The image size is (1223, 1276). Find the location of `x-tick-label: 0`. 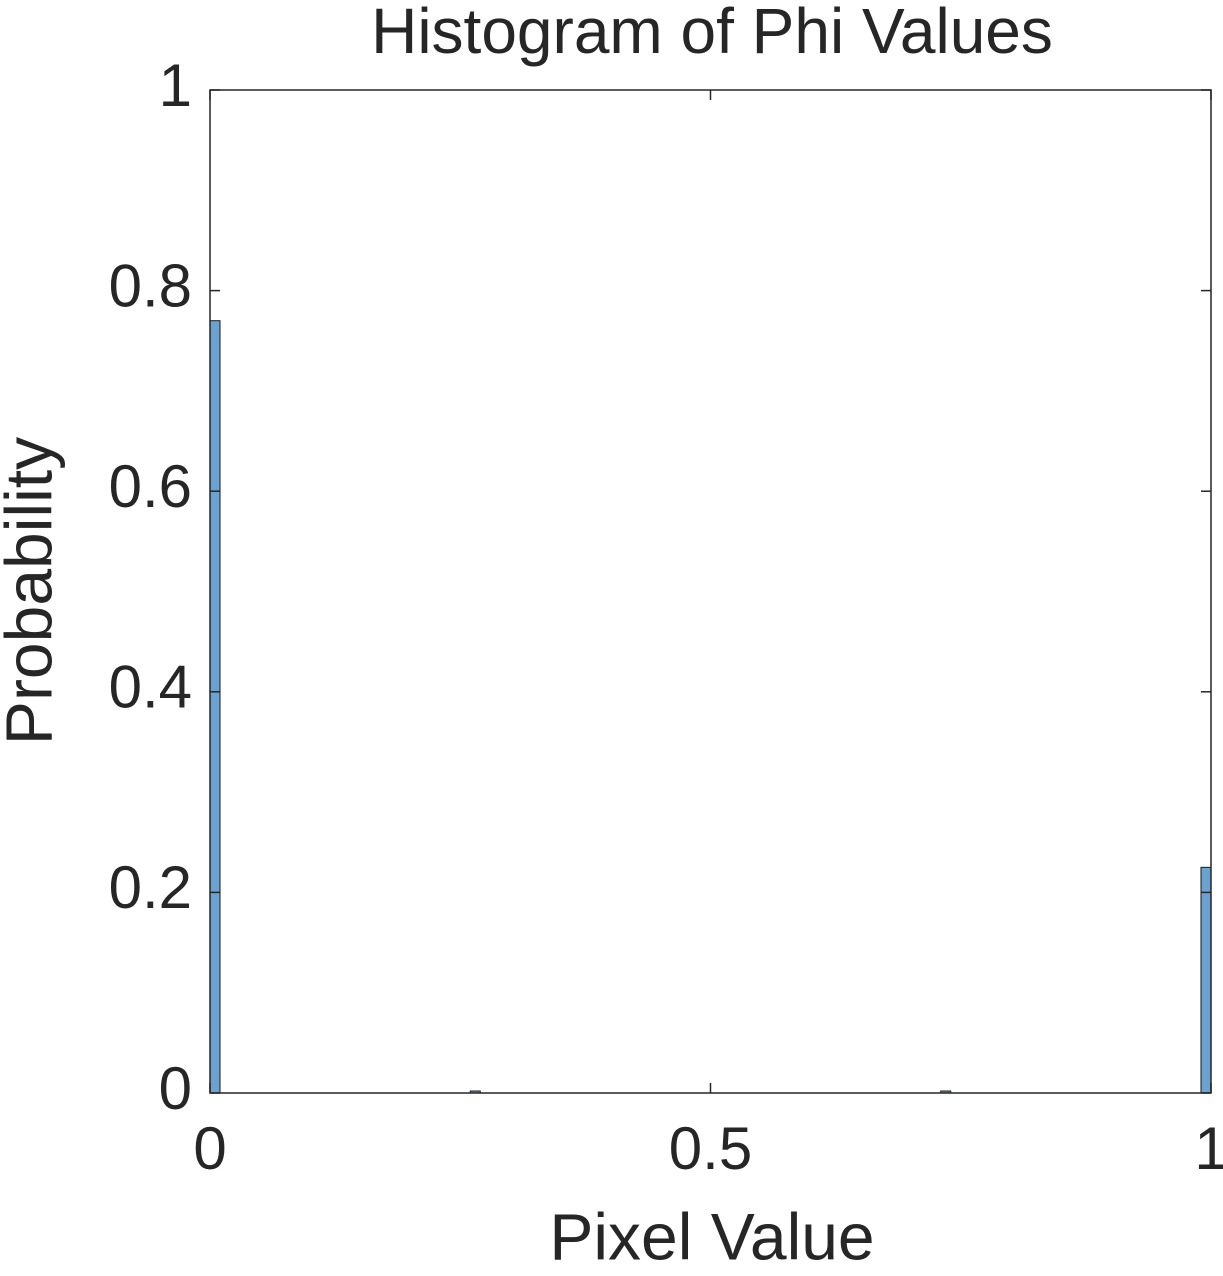

x-tick-label: 0 is located at coordinates (209, 1148).